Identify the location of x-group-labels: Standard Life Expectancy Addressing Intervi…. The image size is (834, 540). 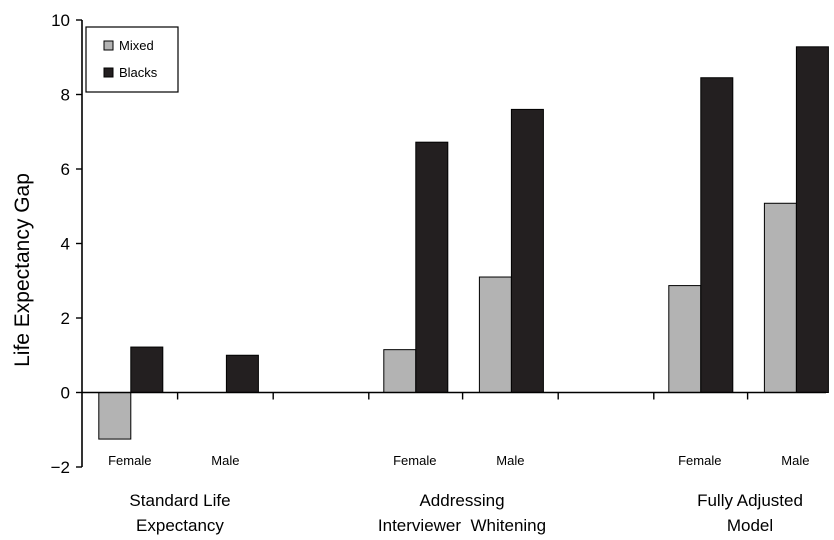
(465, 513).